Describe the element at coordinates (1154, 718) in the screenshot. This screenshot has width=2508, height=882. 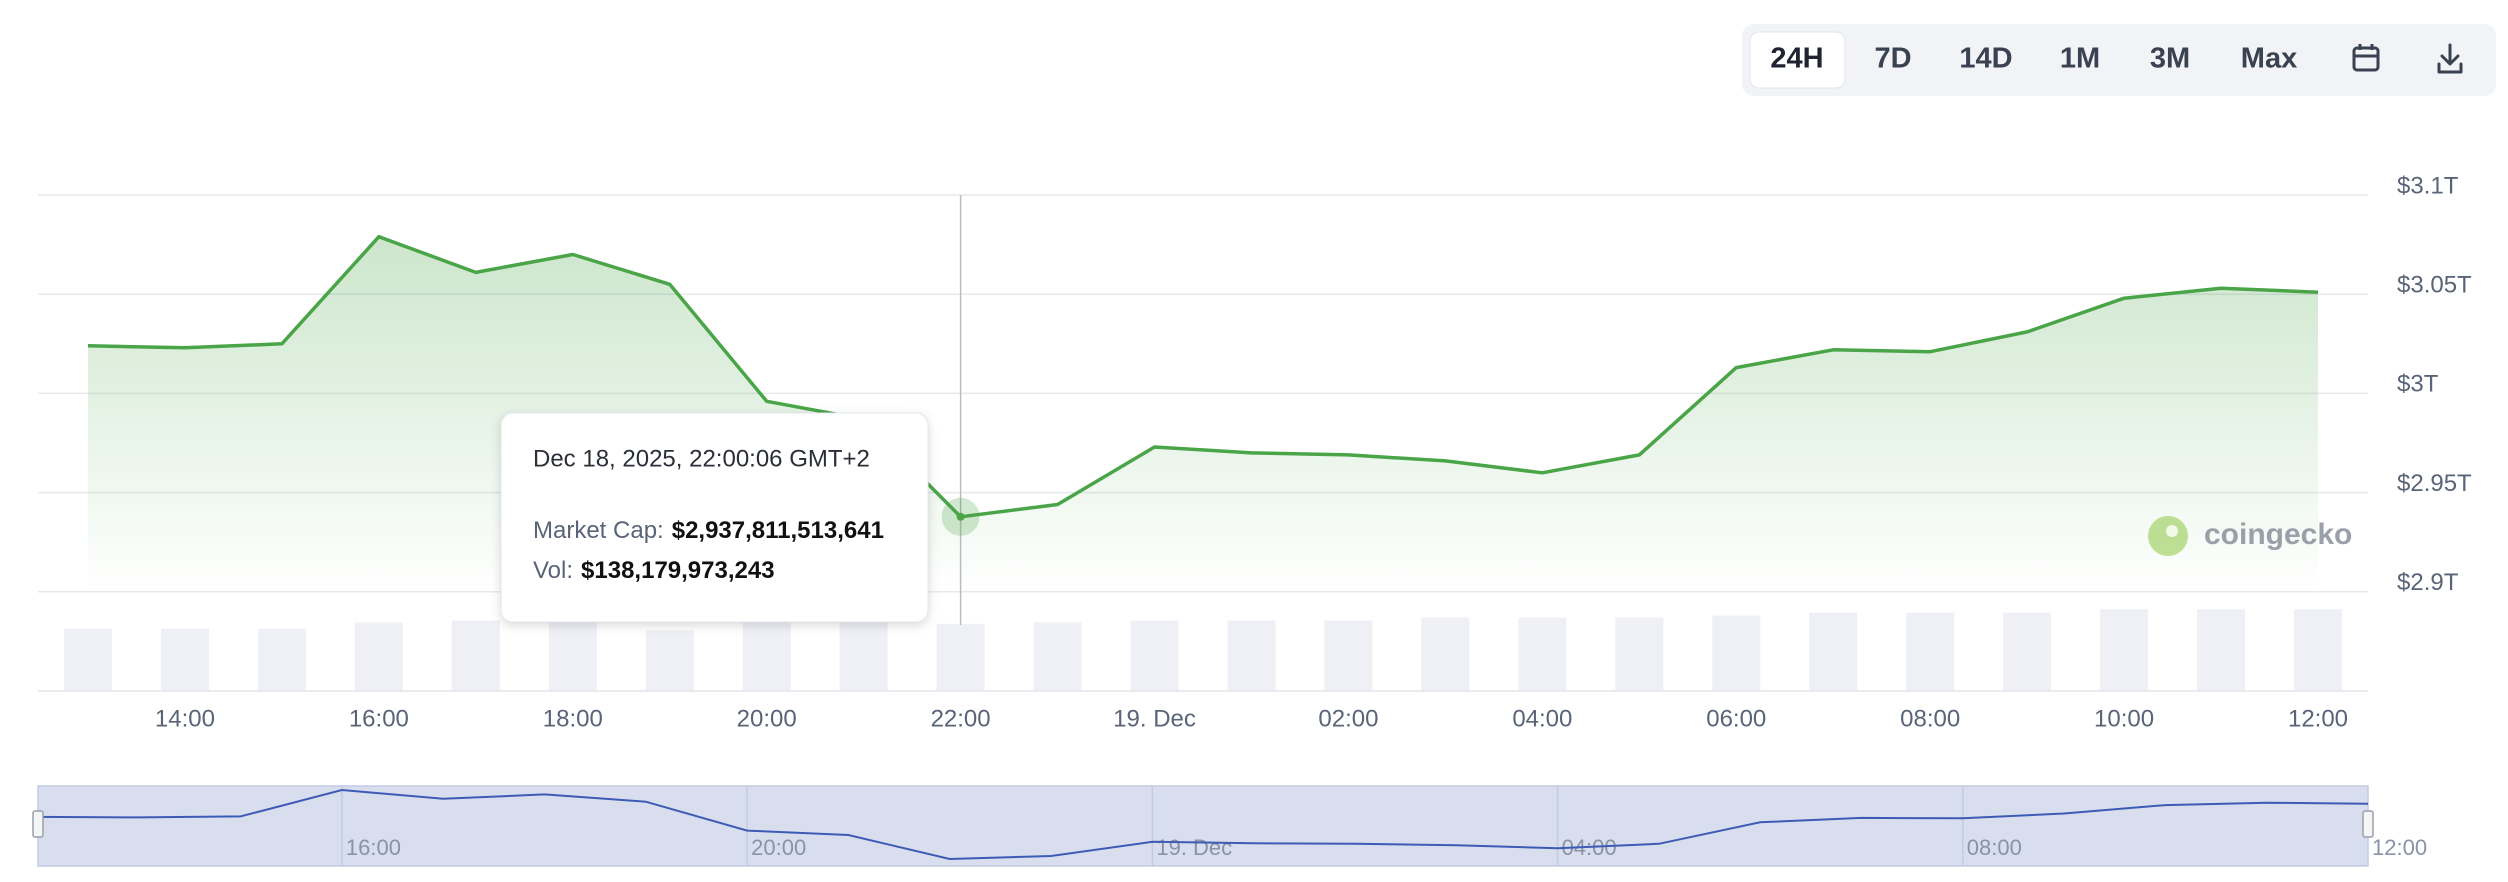
I see `x-tick-label: 19. Dec` at that location.